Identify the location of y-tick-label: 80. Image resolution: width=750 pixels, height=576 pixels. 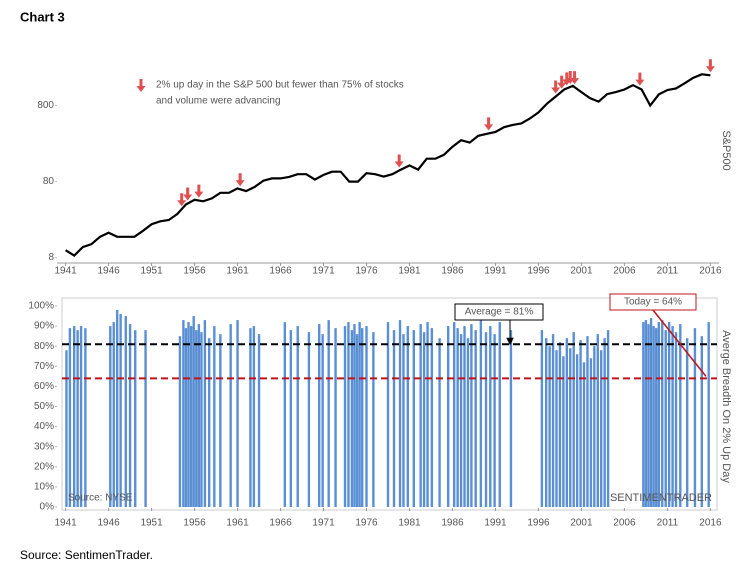
(49, 181).